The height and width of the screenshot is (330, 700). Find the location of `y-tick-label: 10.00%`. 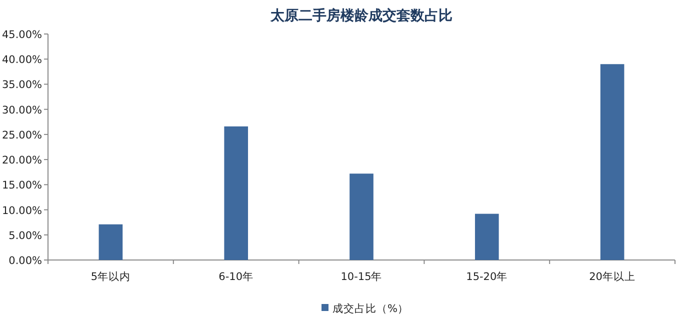

y-tick-label: 10.00% is located at coordinates (22, 210).